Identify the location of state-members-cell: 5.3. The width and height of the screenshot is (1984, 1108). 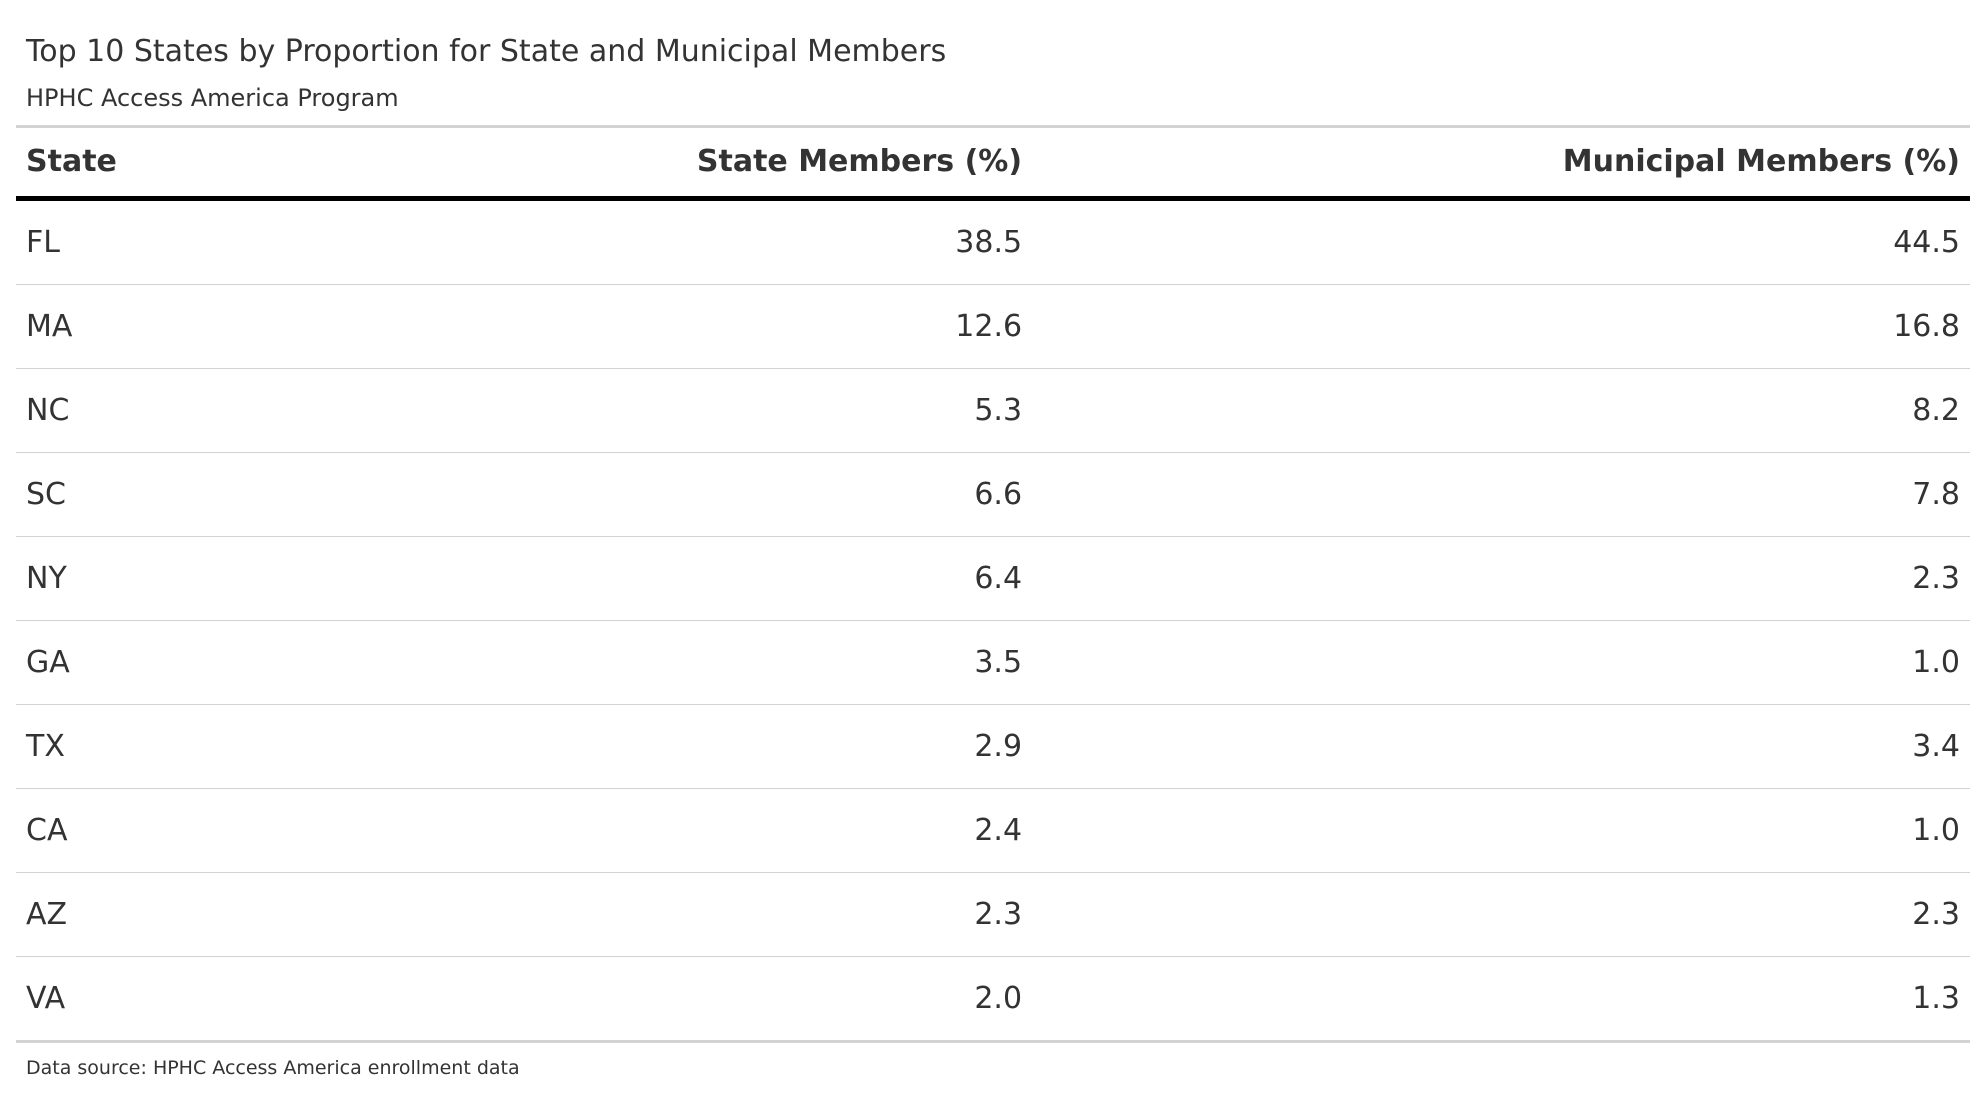
(846, 410).